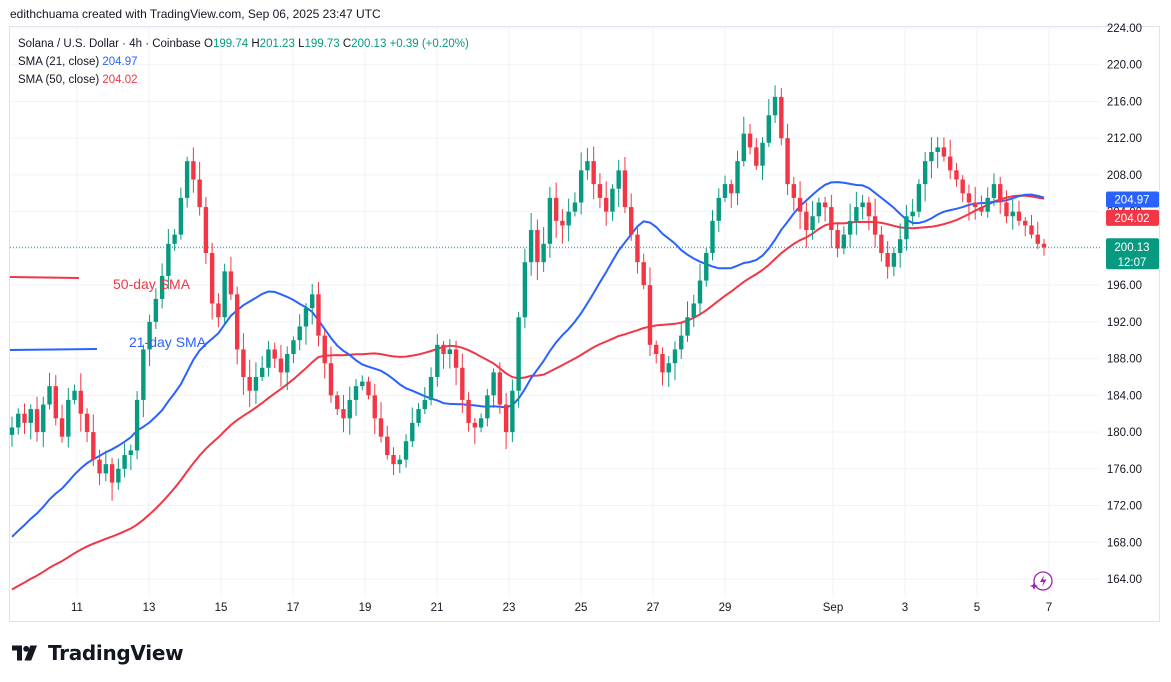 This screenshot has height=682, width=1171. Describe the element at coordinates (98, 653) in the screenshot. I see `tradingview-logo: TradingView` at that location.